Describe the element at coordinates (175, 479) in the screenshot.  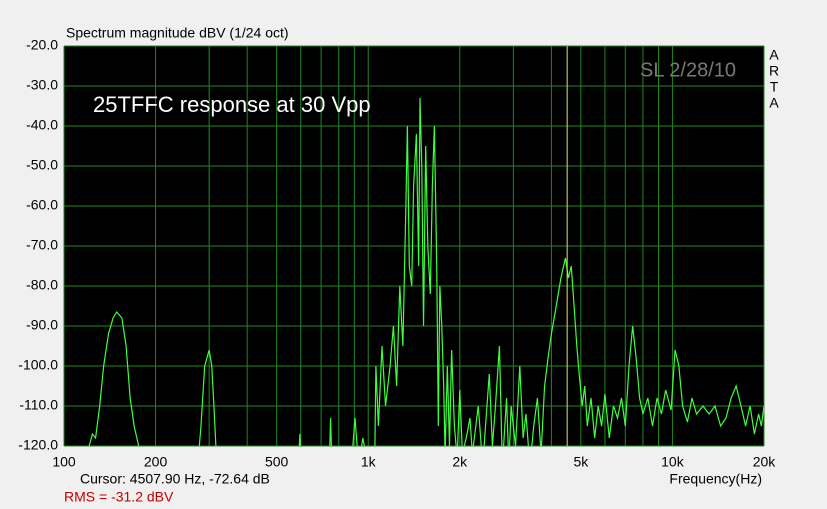
I see `cursor-readout: Cursor: 4507.90 Hz, -72.64 dB` at that location.